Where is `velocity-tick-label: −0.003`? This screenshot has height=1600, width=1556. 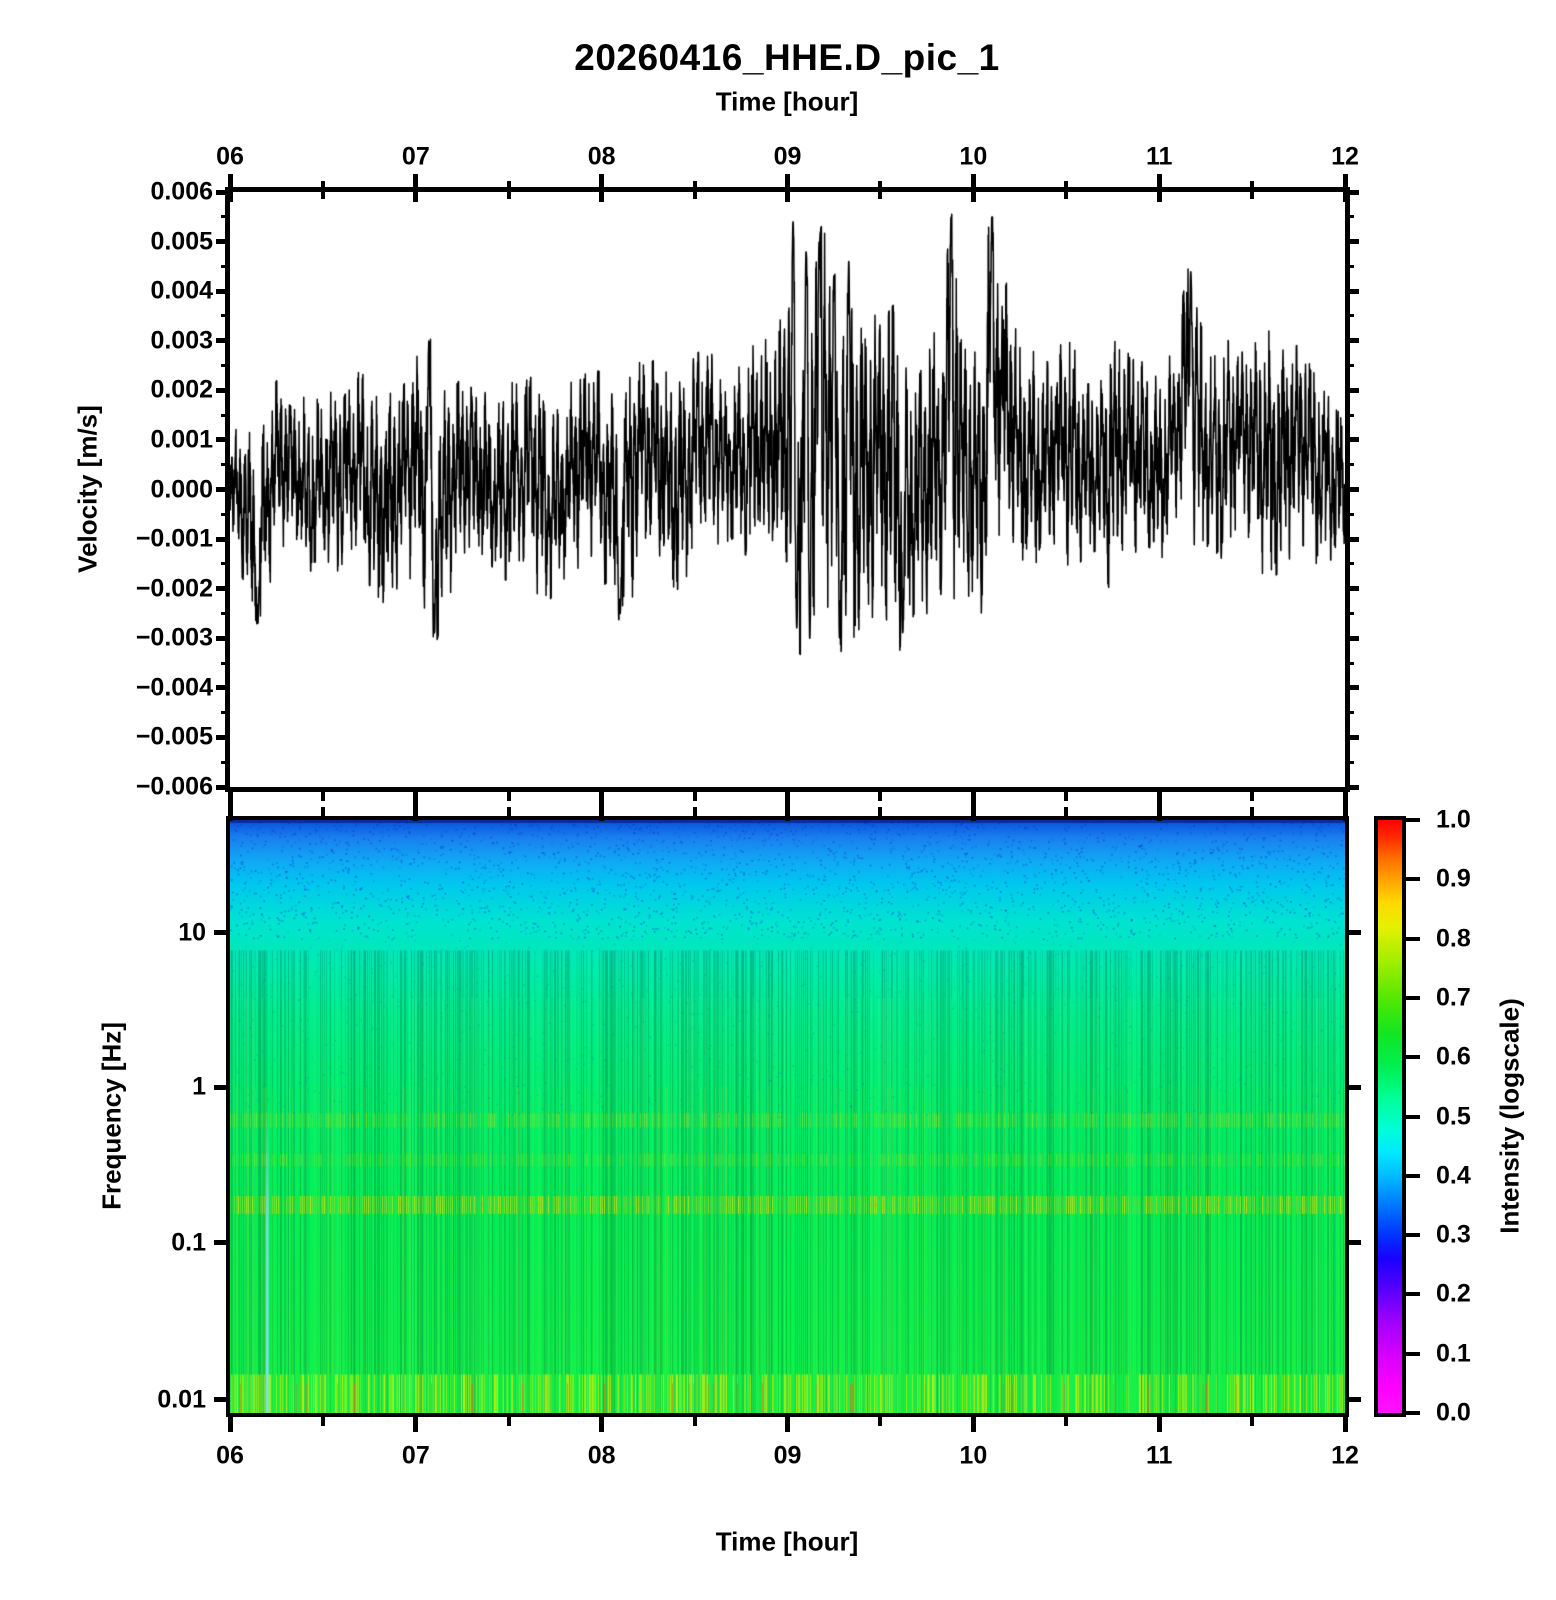 velocity-tick-label: −0.003 is located at coordinates (174, 637).